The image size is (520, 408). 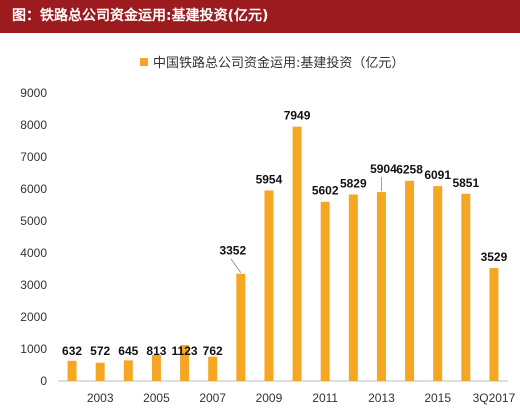 I want to click on data-label: 7949, so click(x=297, y=116).